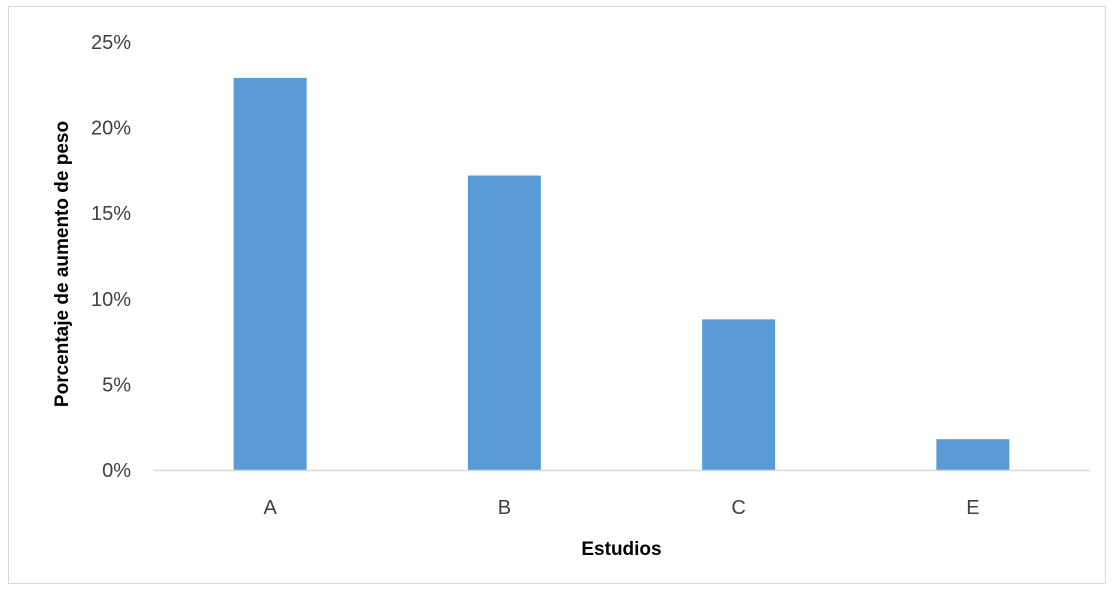 Image resolution: width=1112 pixels, height=589 pixels. I want to click on x-tick-label: B, so click(504, 508).